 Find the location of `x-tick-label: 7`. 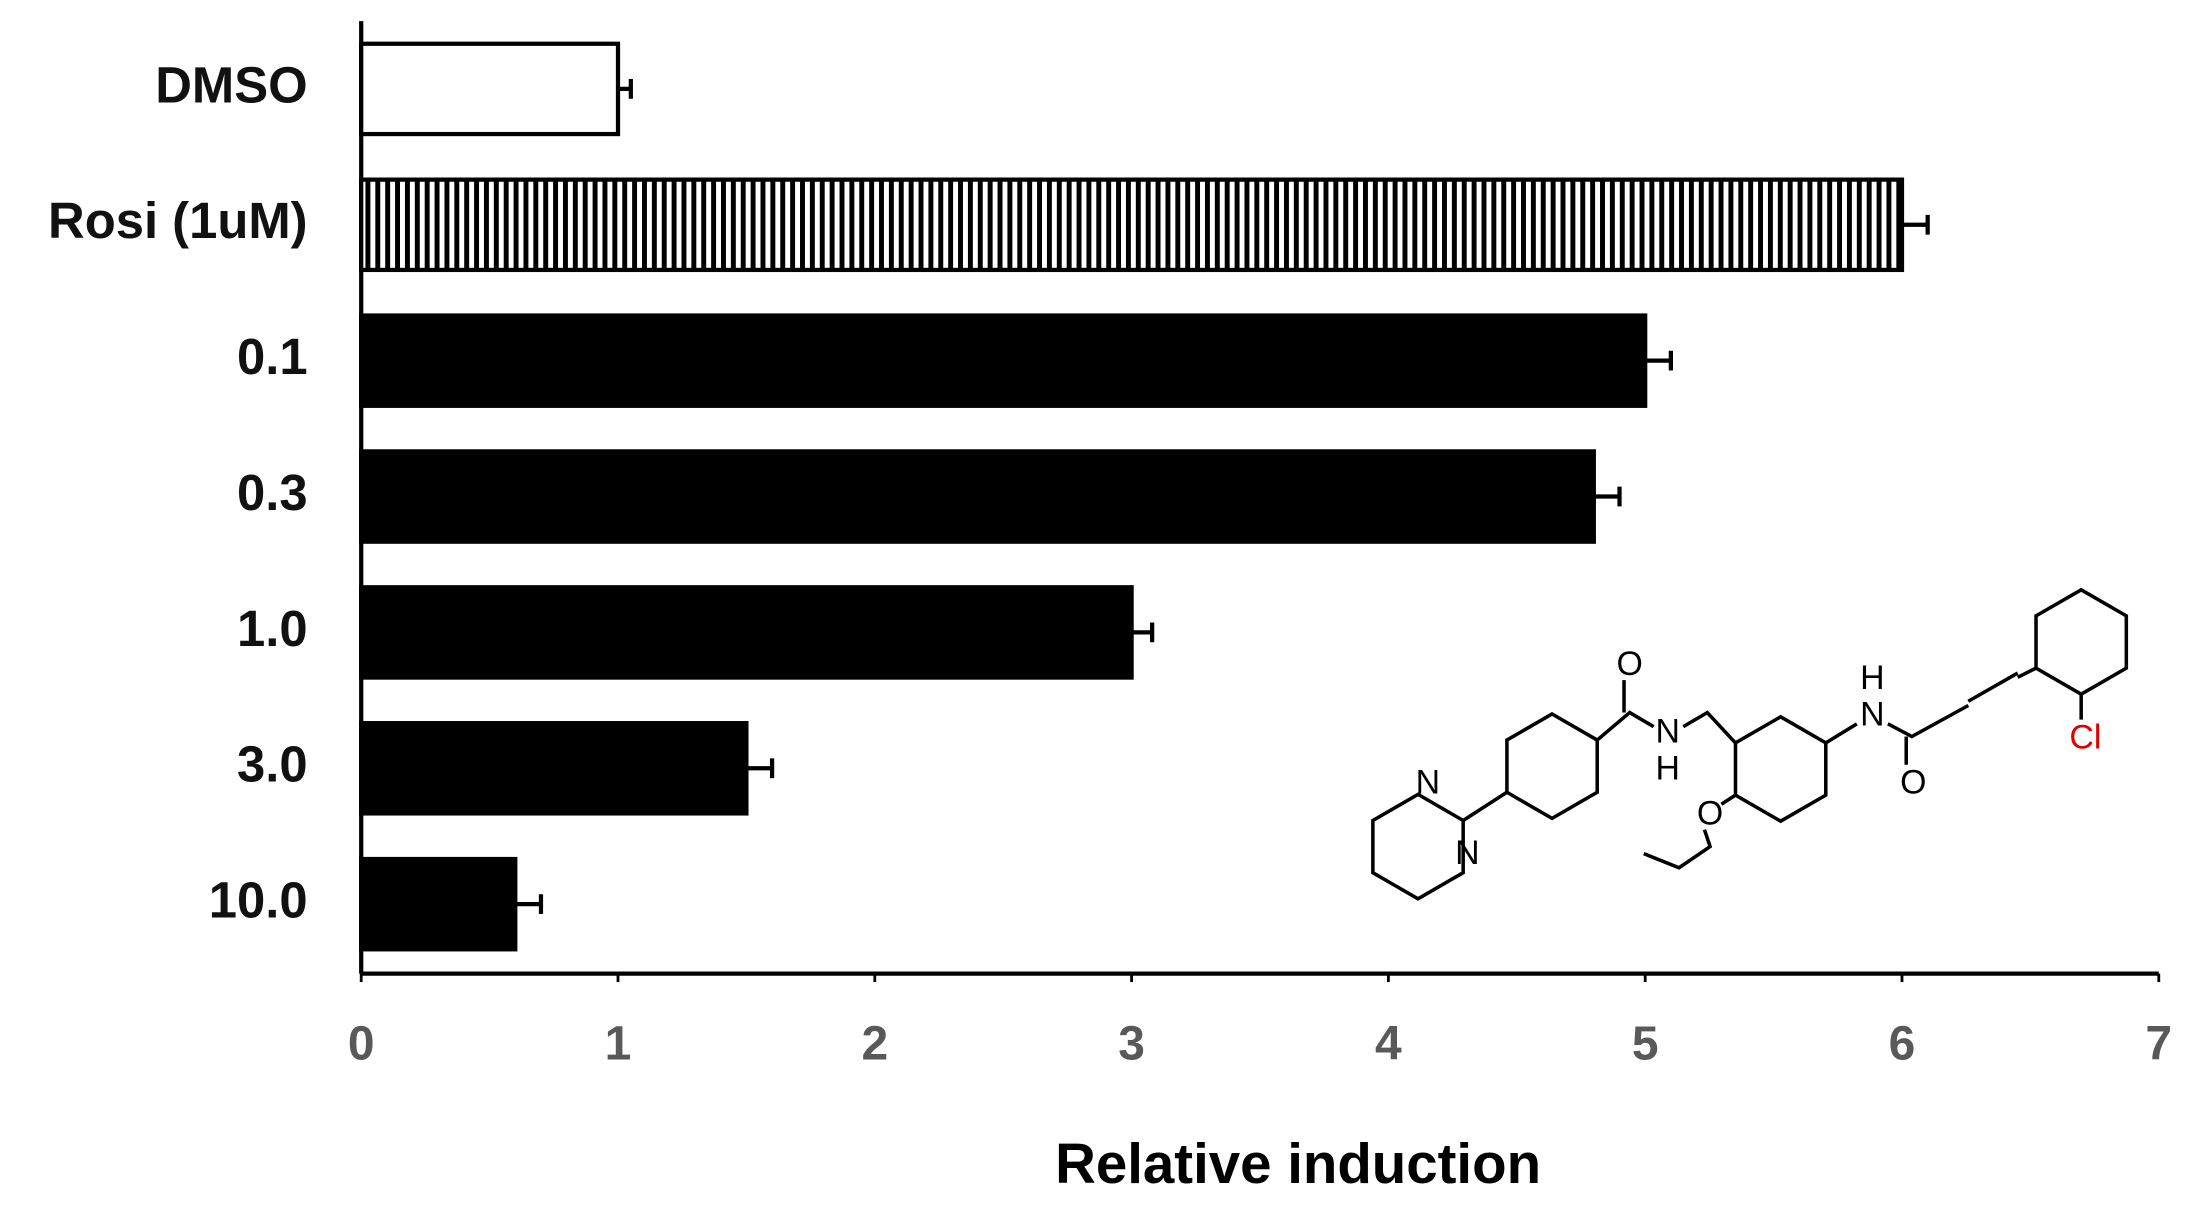

x-tick-label: 7 is located at coordinates (2158, 1044).